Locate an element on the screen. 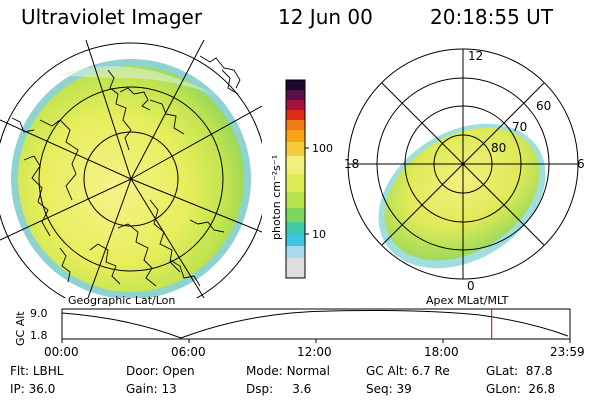 This screenshot has width=600, height=400. glon-field: GLon: 26.8 is located at coordinates (521, 389).